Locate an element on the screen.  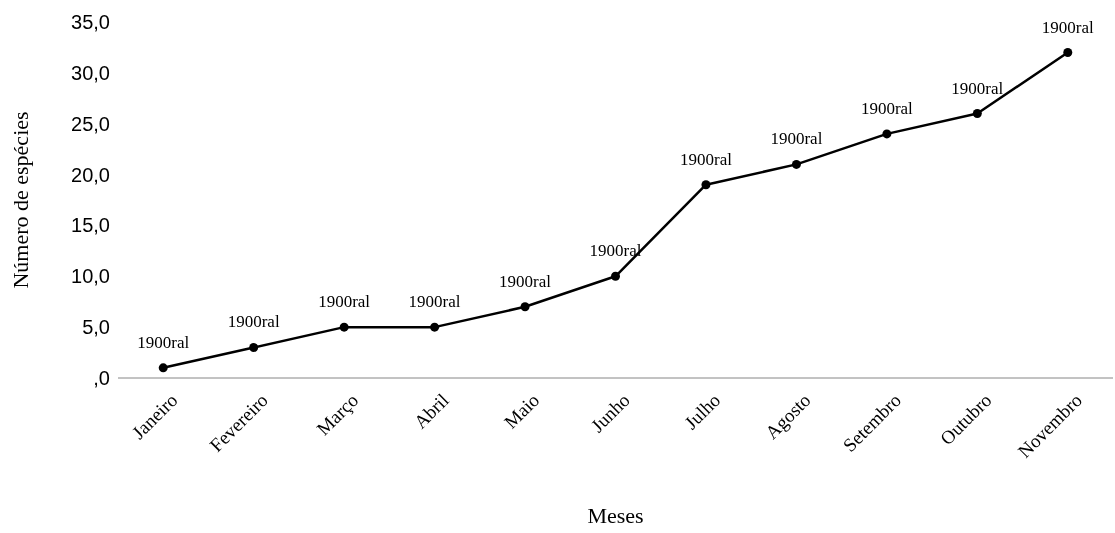
y-tick-label: 5,0 is located at coordinates (96, 327).